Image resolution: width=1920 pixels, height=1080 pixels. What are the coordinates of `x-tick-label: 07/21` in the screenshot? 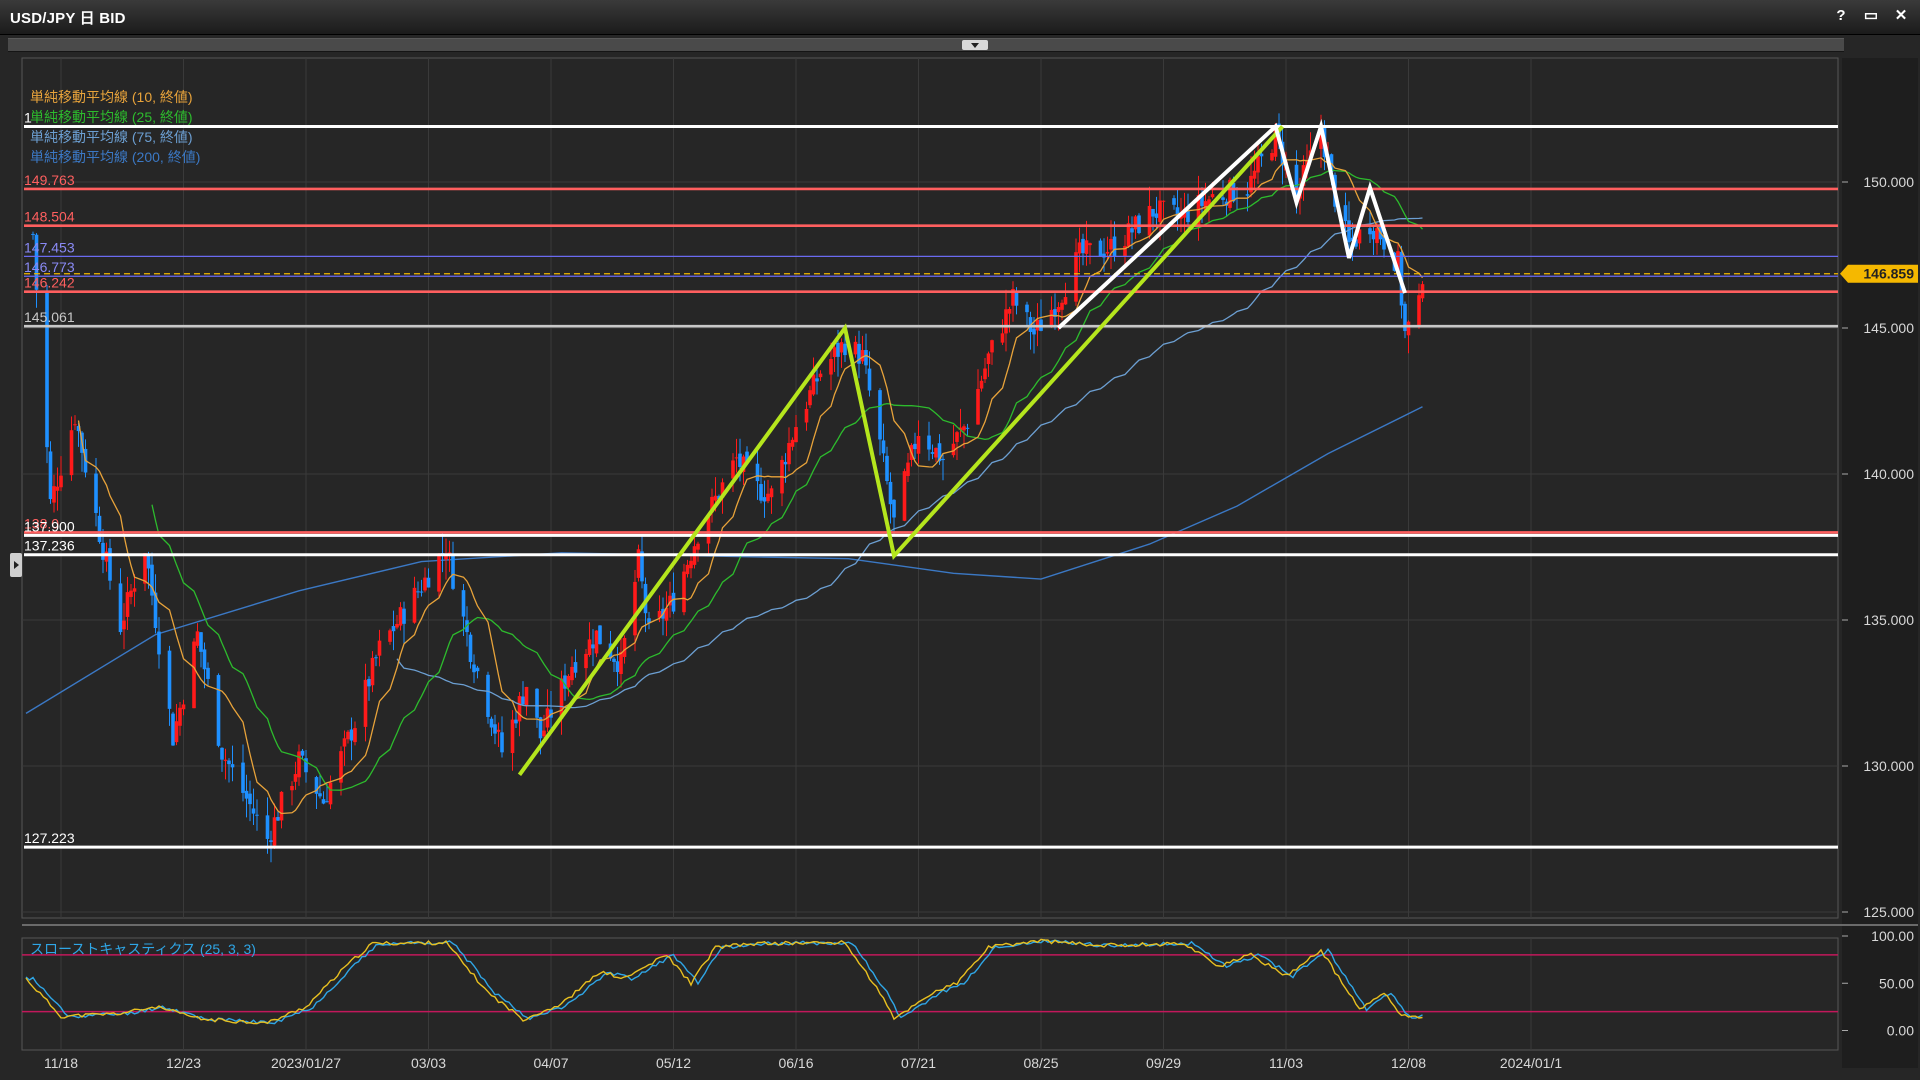 It's located at (918, 1063).